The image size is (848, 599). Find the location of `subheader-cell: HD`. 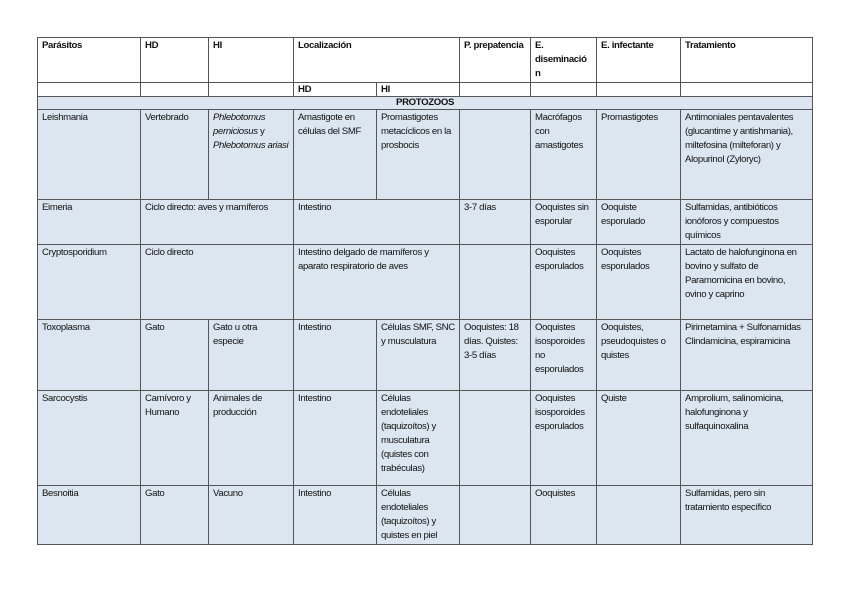

subheader-cell: HD is located at coordinates (335, 89).